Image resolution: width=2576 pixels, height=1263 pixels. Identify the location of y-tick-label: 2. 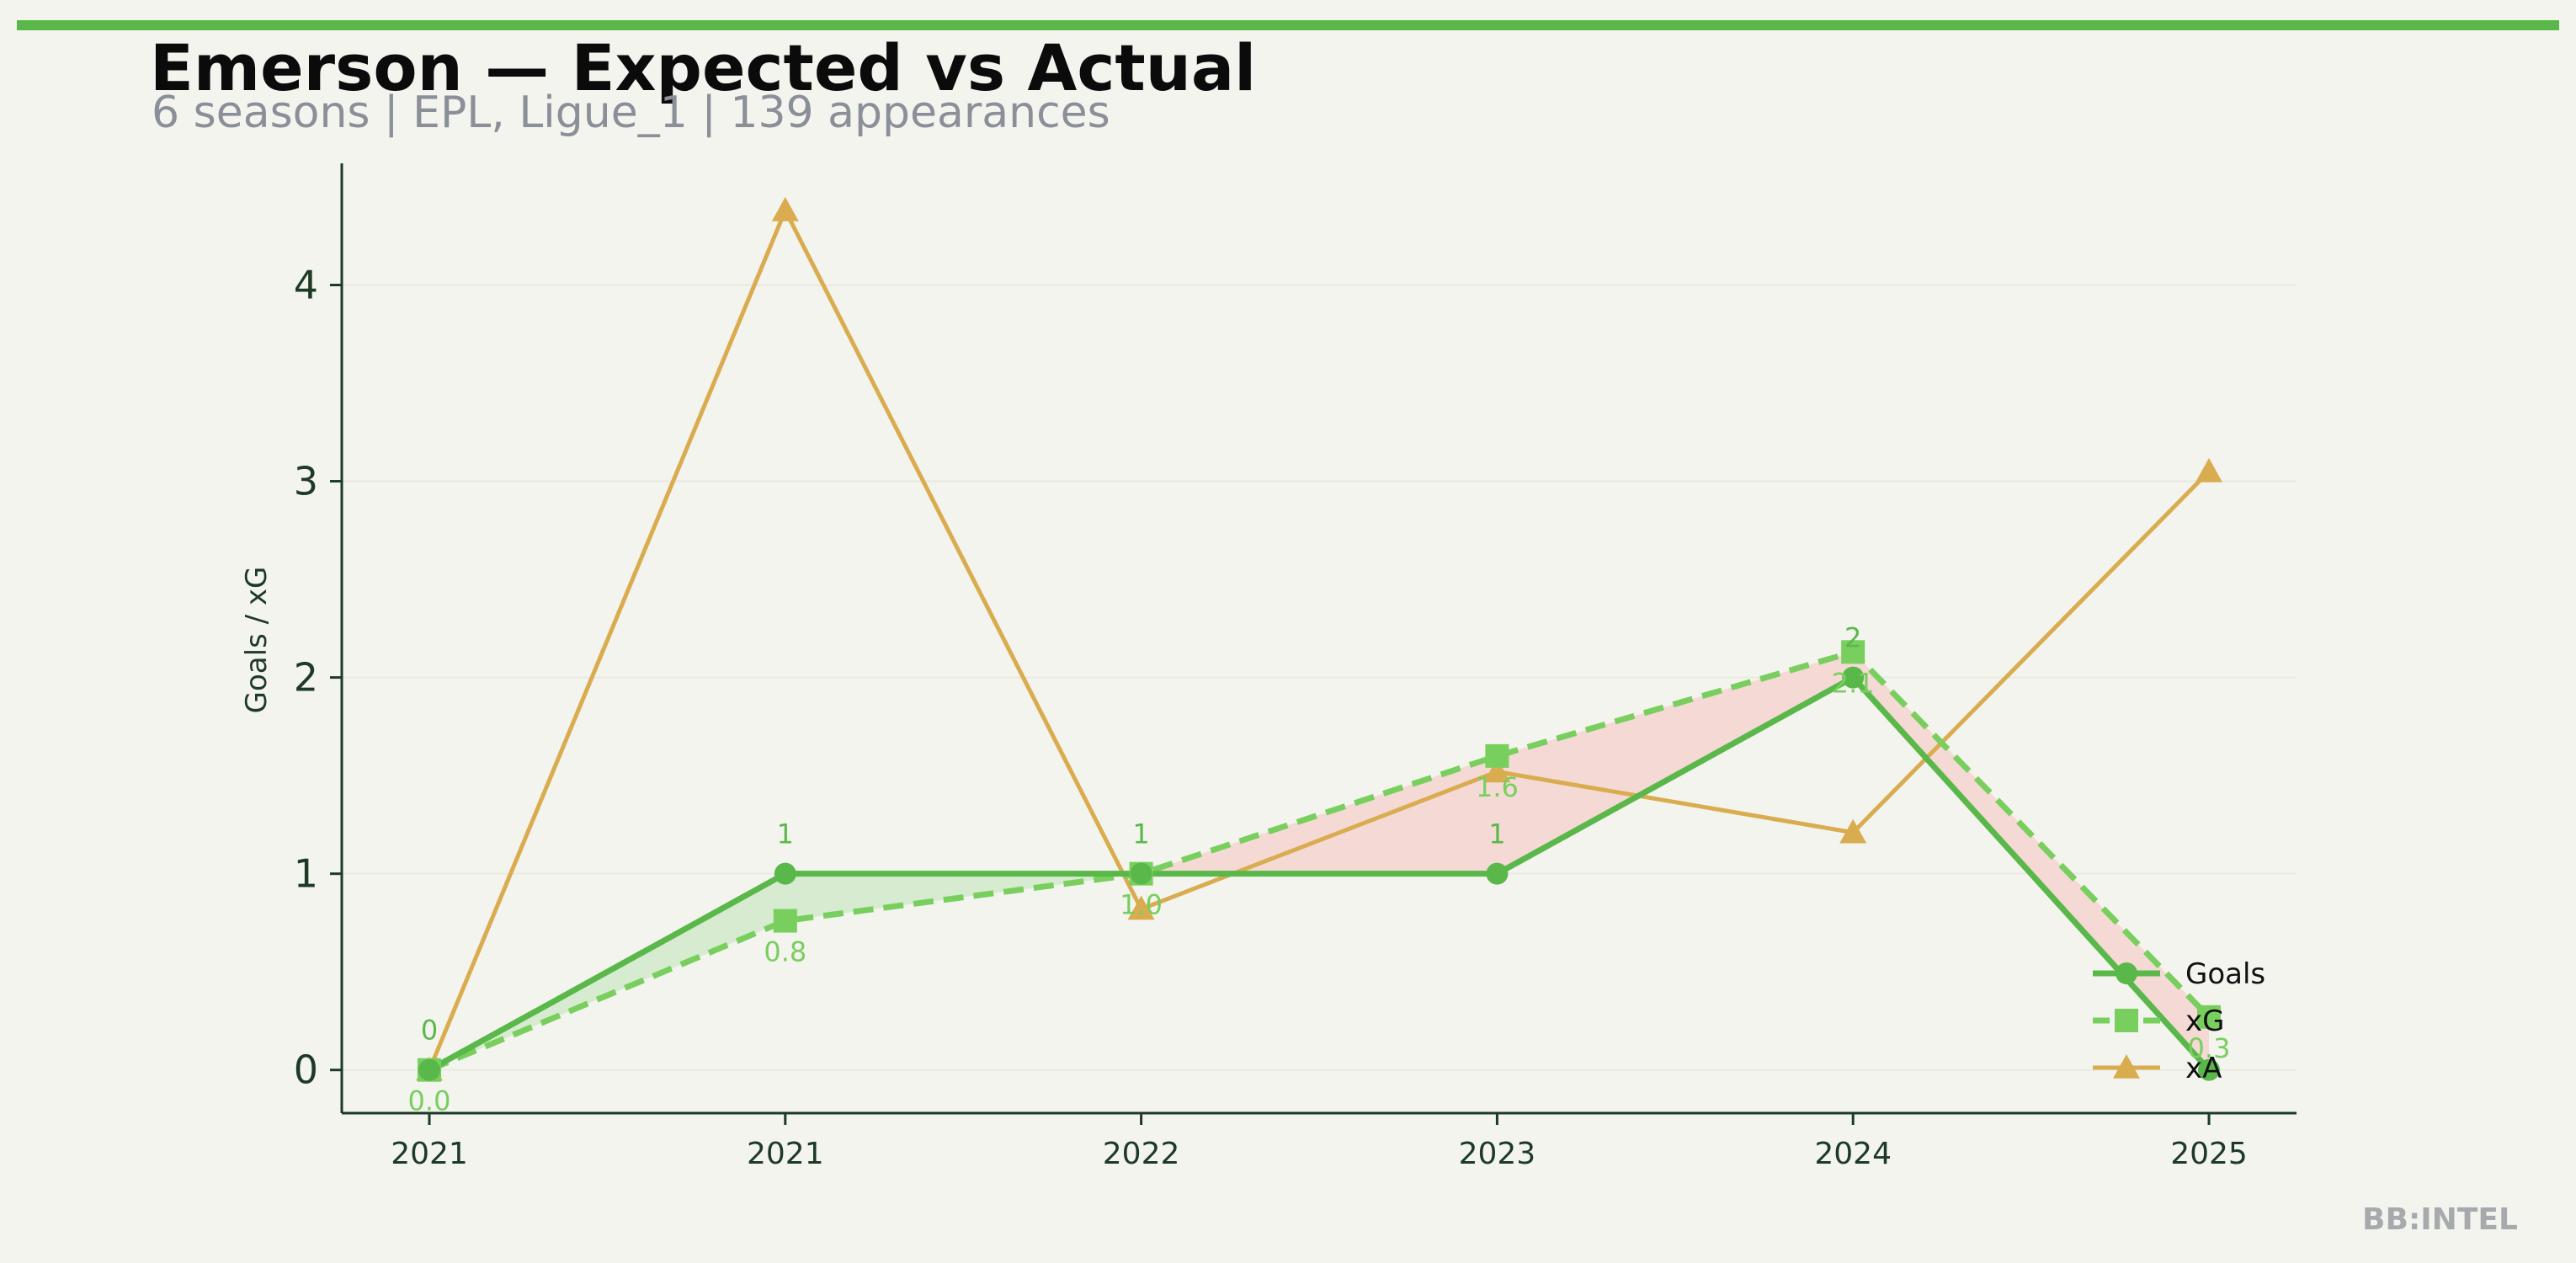
(306, 678).